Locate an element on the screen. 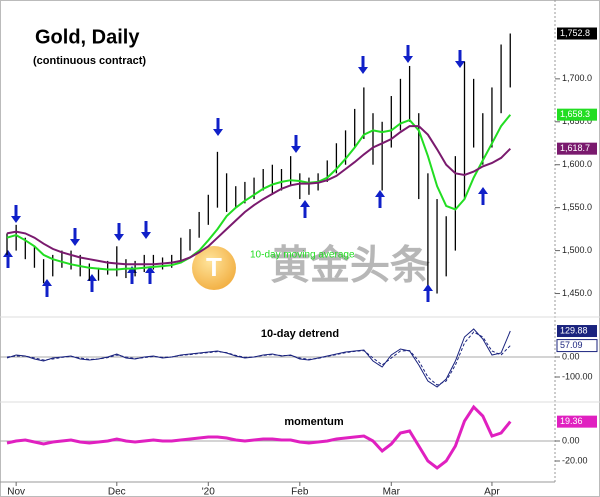 Image resolution: width=600 pixels, height=497 pixels. watermark-logo is located at coordinates (214, 268).